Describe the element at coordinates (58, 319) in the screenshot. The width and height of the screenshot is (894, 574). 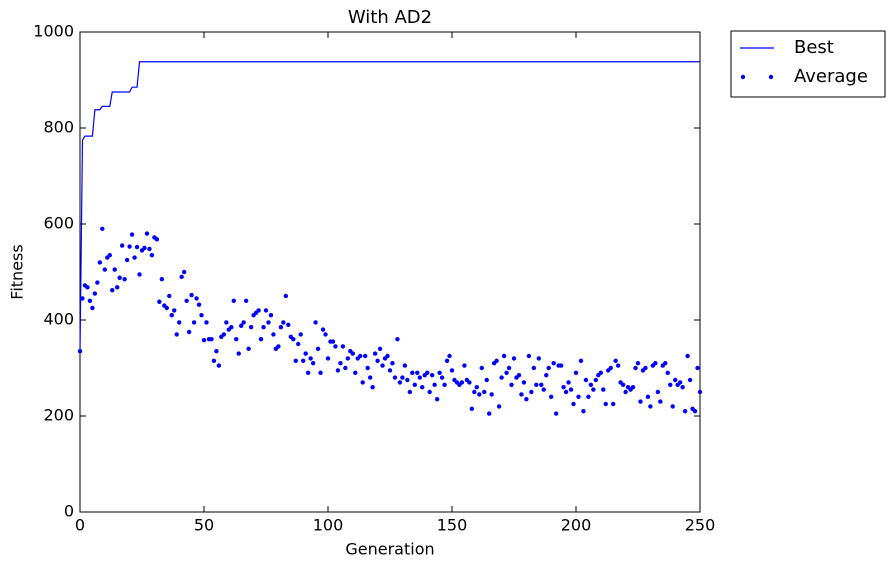
I see `y-tick-label: 400` at that location.